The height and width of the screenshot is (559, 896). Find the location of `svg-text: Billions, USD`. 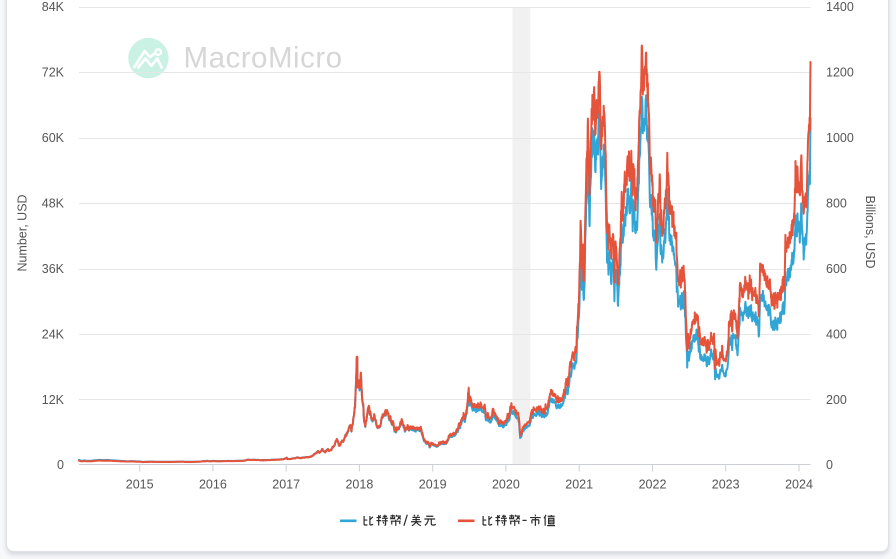

svg-text: Billions, USD is located at coordinates (870, 232).